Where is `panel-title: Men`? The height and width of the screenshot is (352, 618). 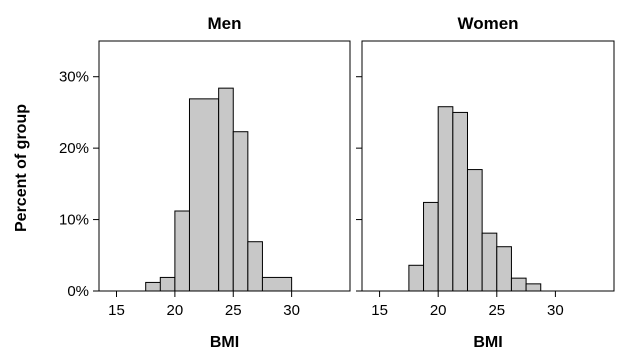 panel-title: Men is located at coordinates (225, 23).